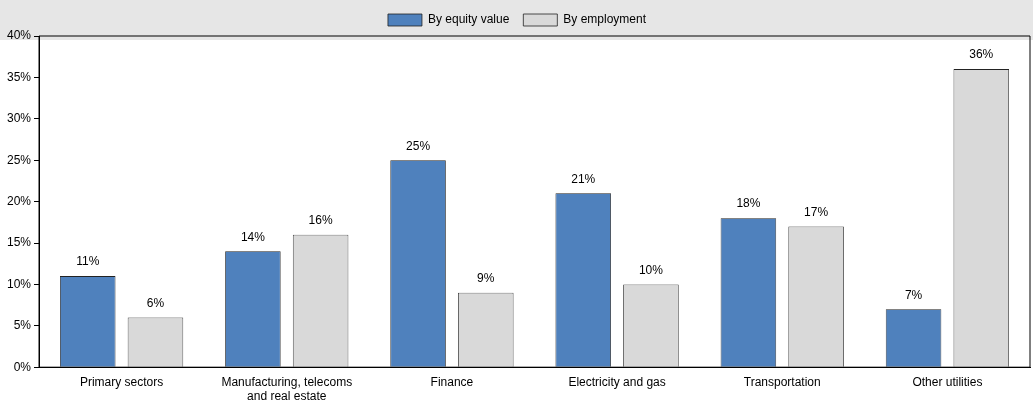 This screenshot has width=1033, height=407. I want to click on y-tick-label: 35%, so click(19, 76).